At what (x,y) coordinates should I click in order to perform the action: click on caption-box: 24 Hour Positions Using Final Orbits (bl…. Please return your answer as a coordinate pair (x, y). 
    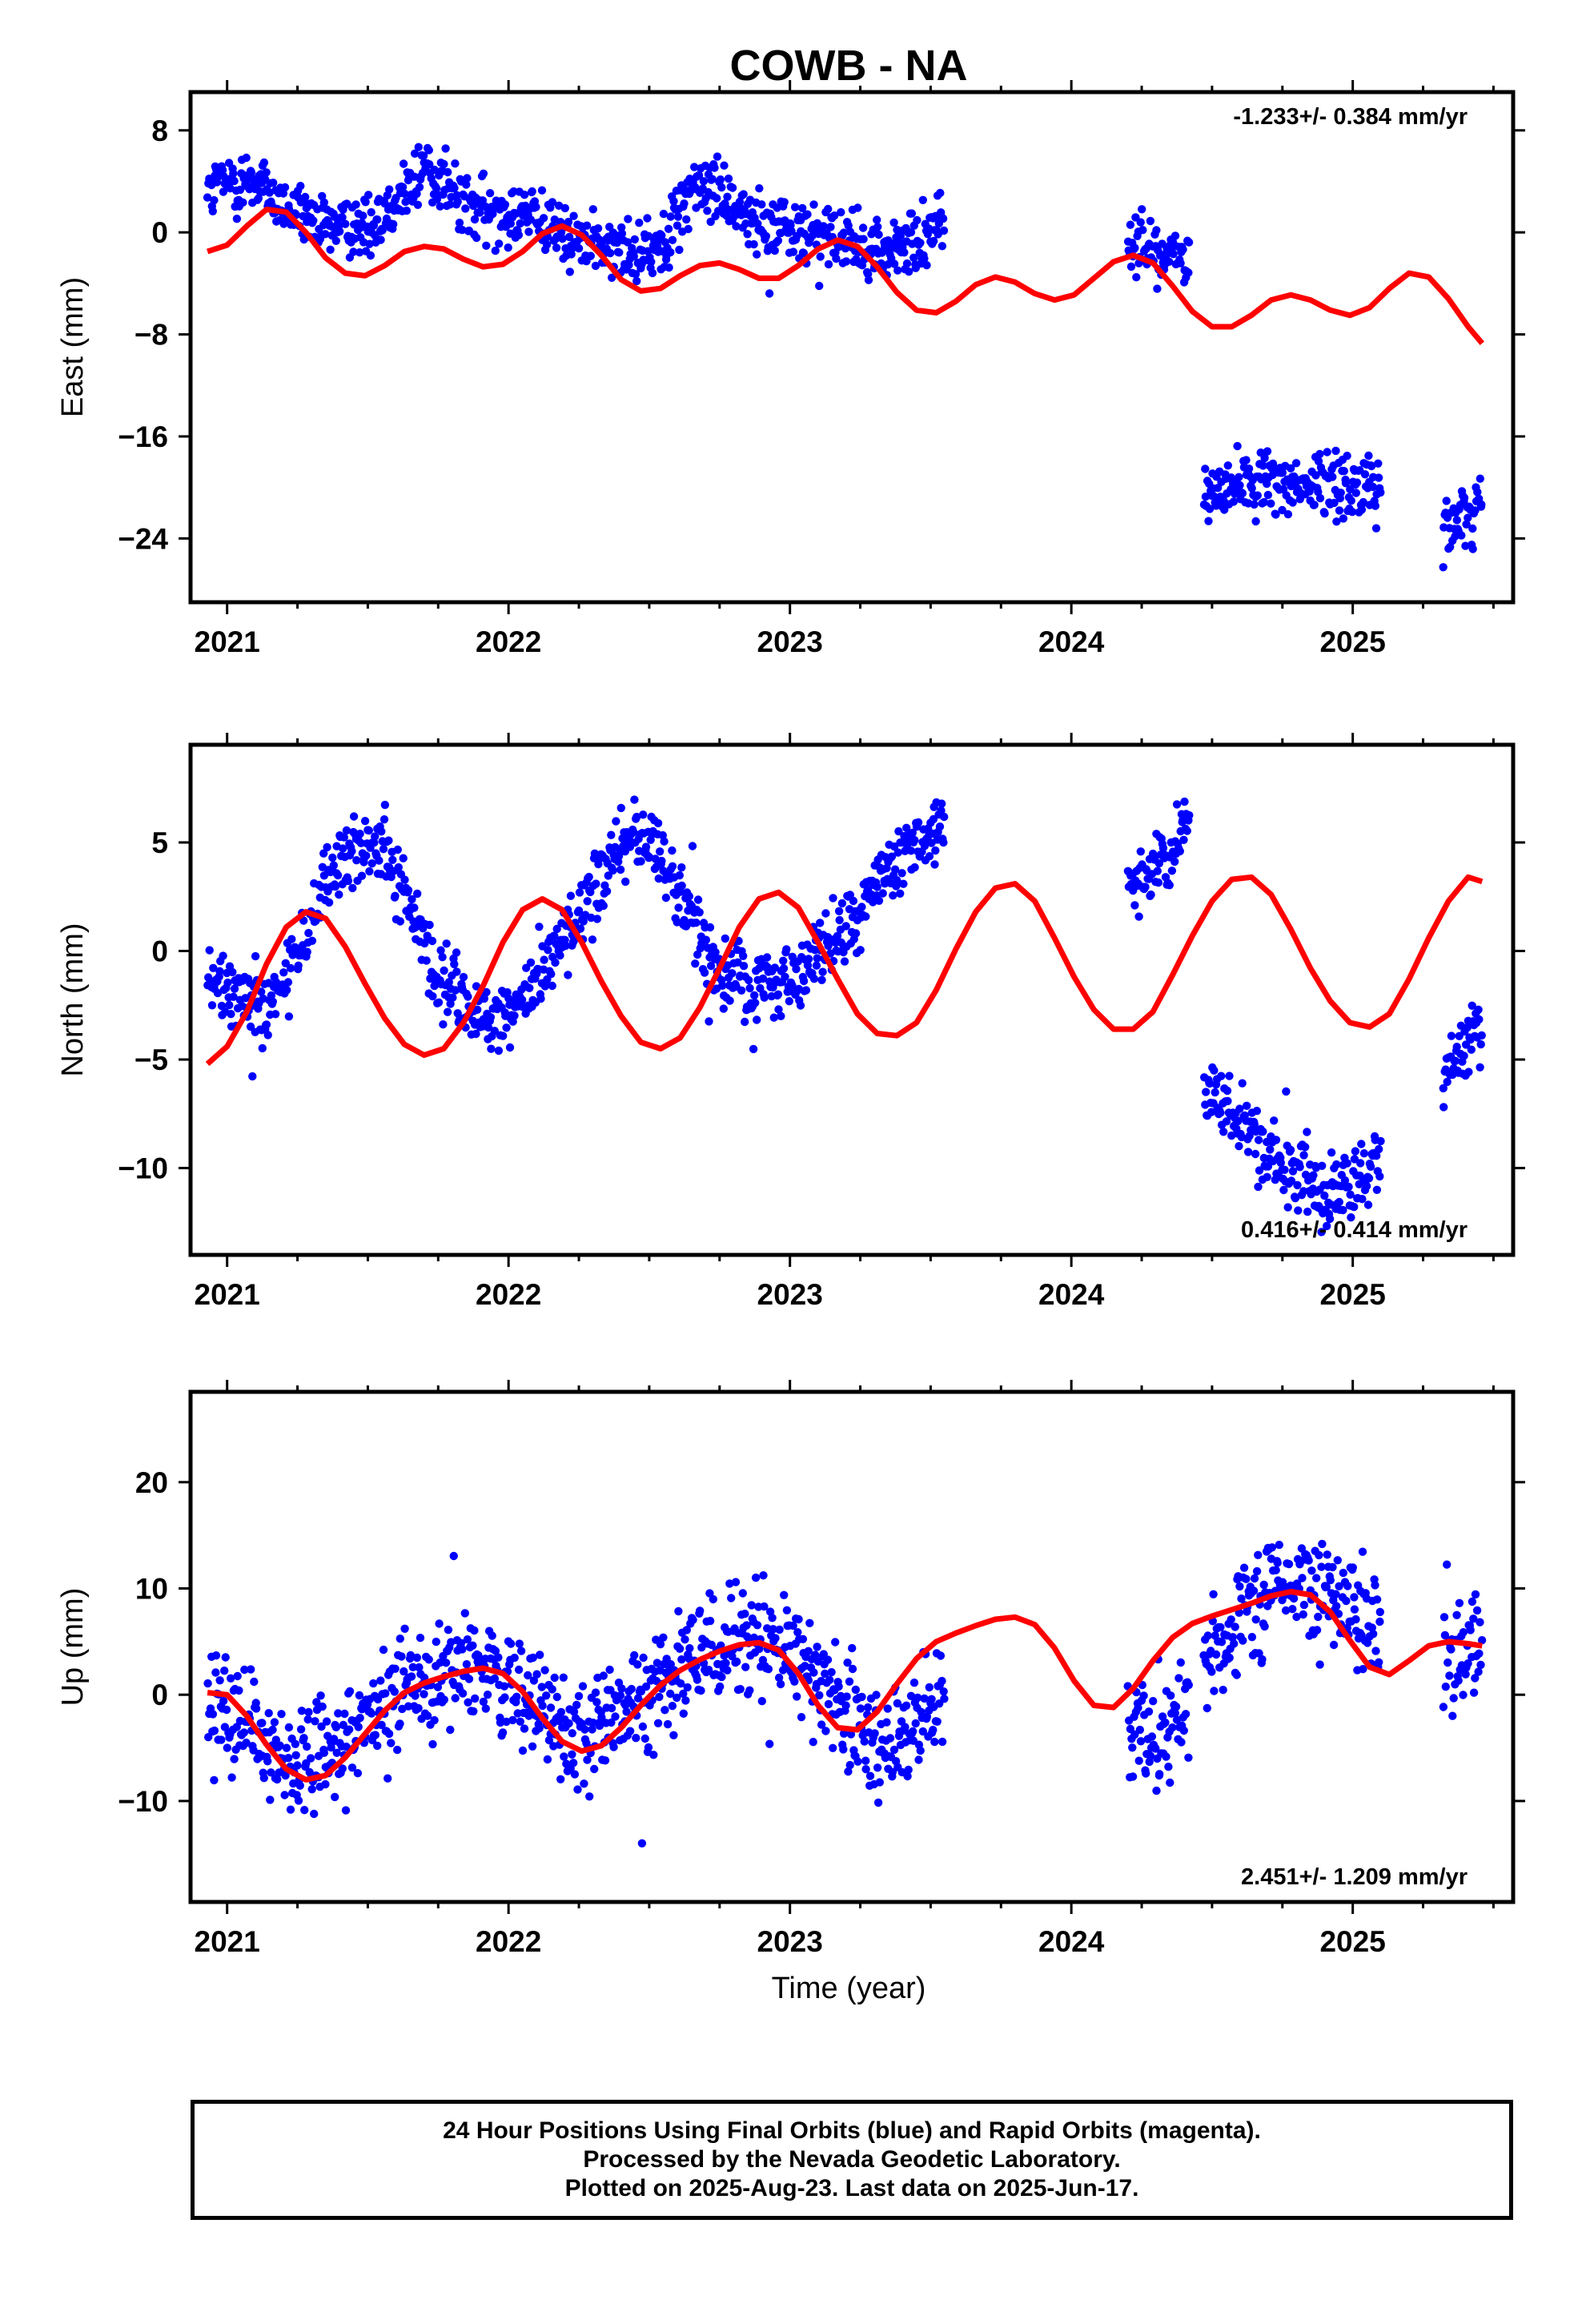
    Looking at the image, I should click on (852, 2160).